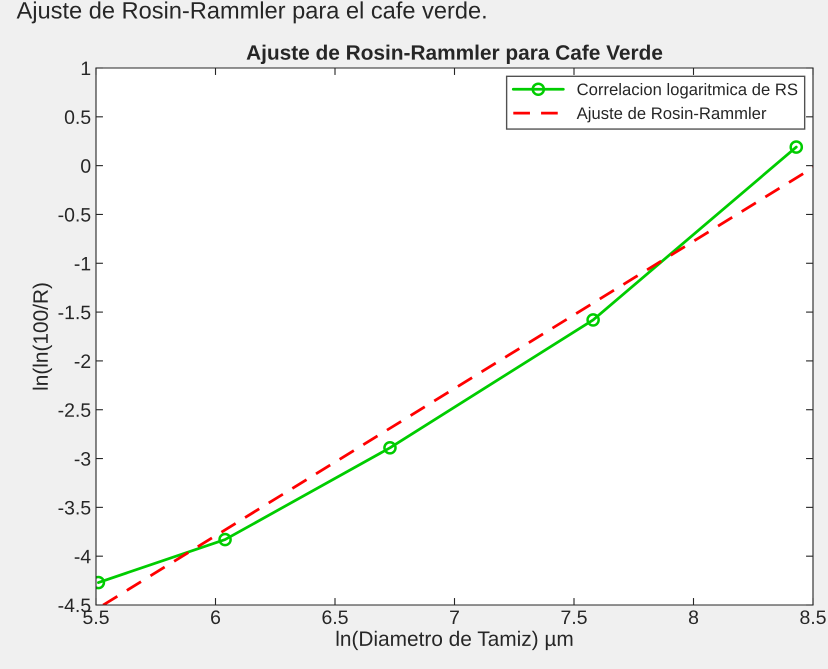  Describe the element at coordinates (82, 361) in the screenshot. I see `y-tick-label: -2` at that location.